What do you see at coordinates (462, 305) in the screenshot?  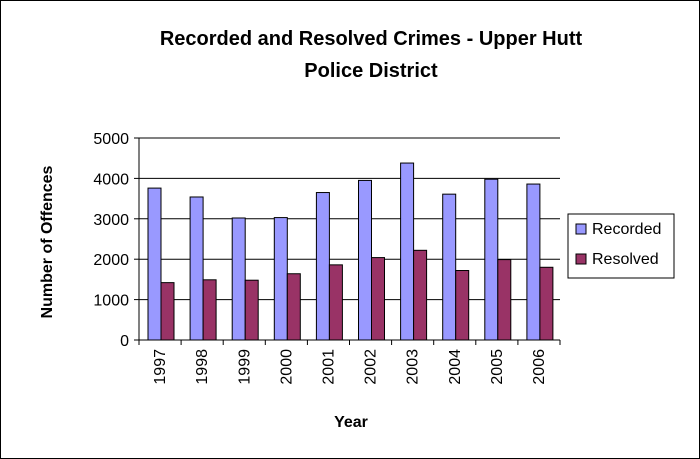 I see `bar-resolved-2004` at bounding box center [462, 305].